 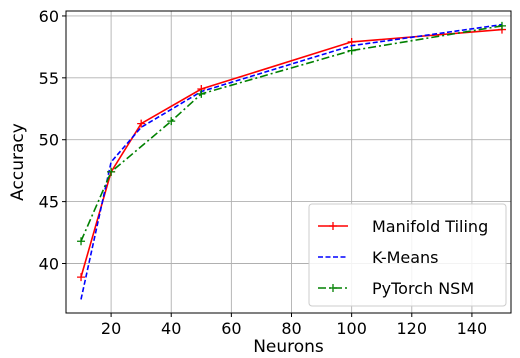 What do you see at coordinates (351, 328) in the screenshot?
I see `x-tick-label: 100` at bounding box center [351, 328].